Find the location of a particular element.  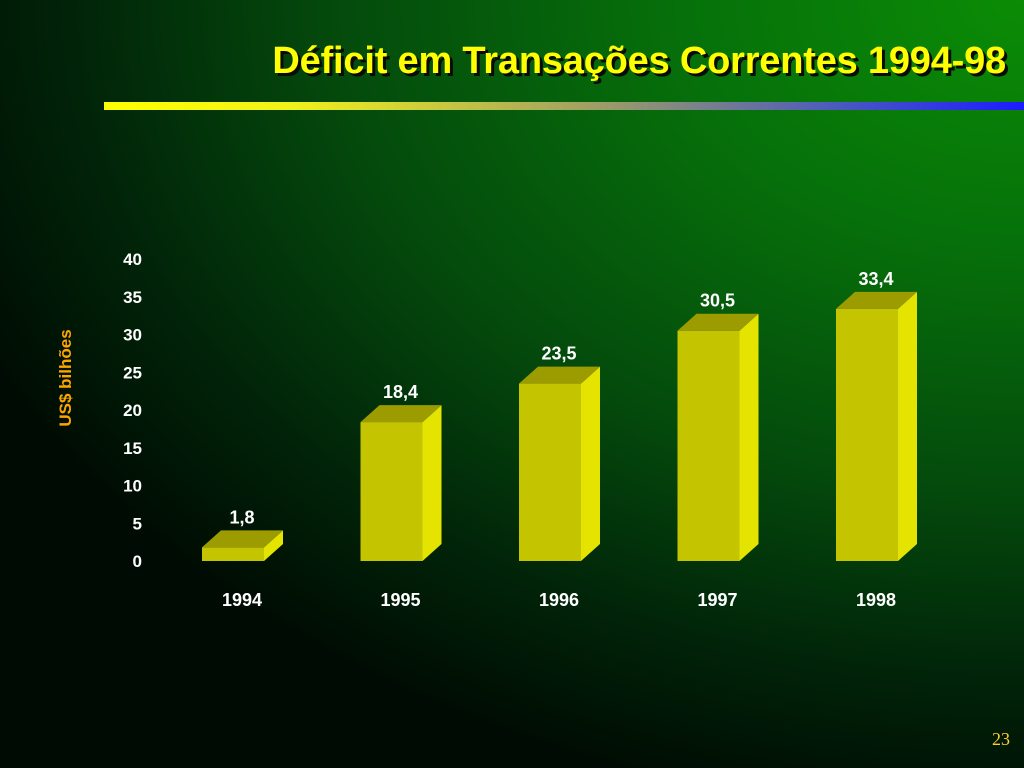

x-axis-ticks: 1994 1995 1996 1997 1998 is located at coordinates (559, 600).